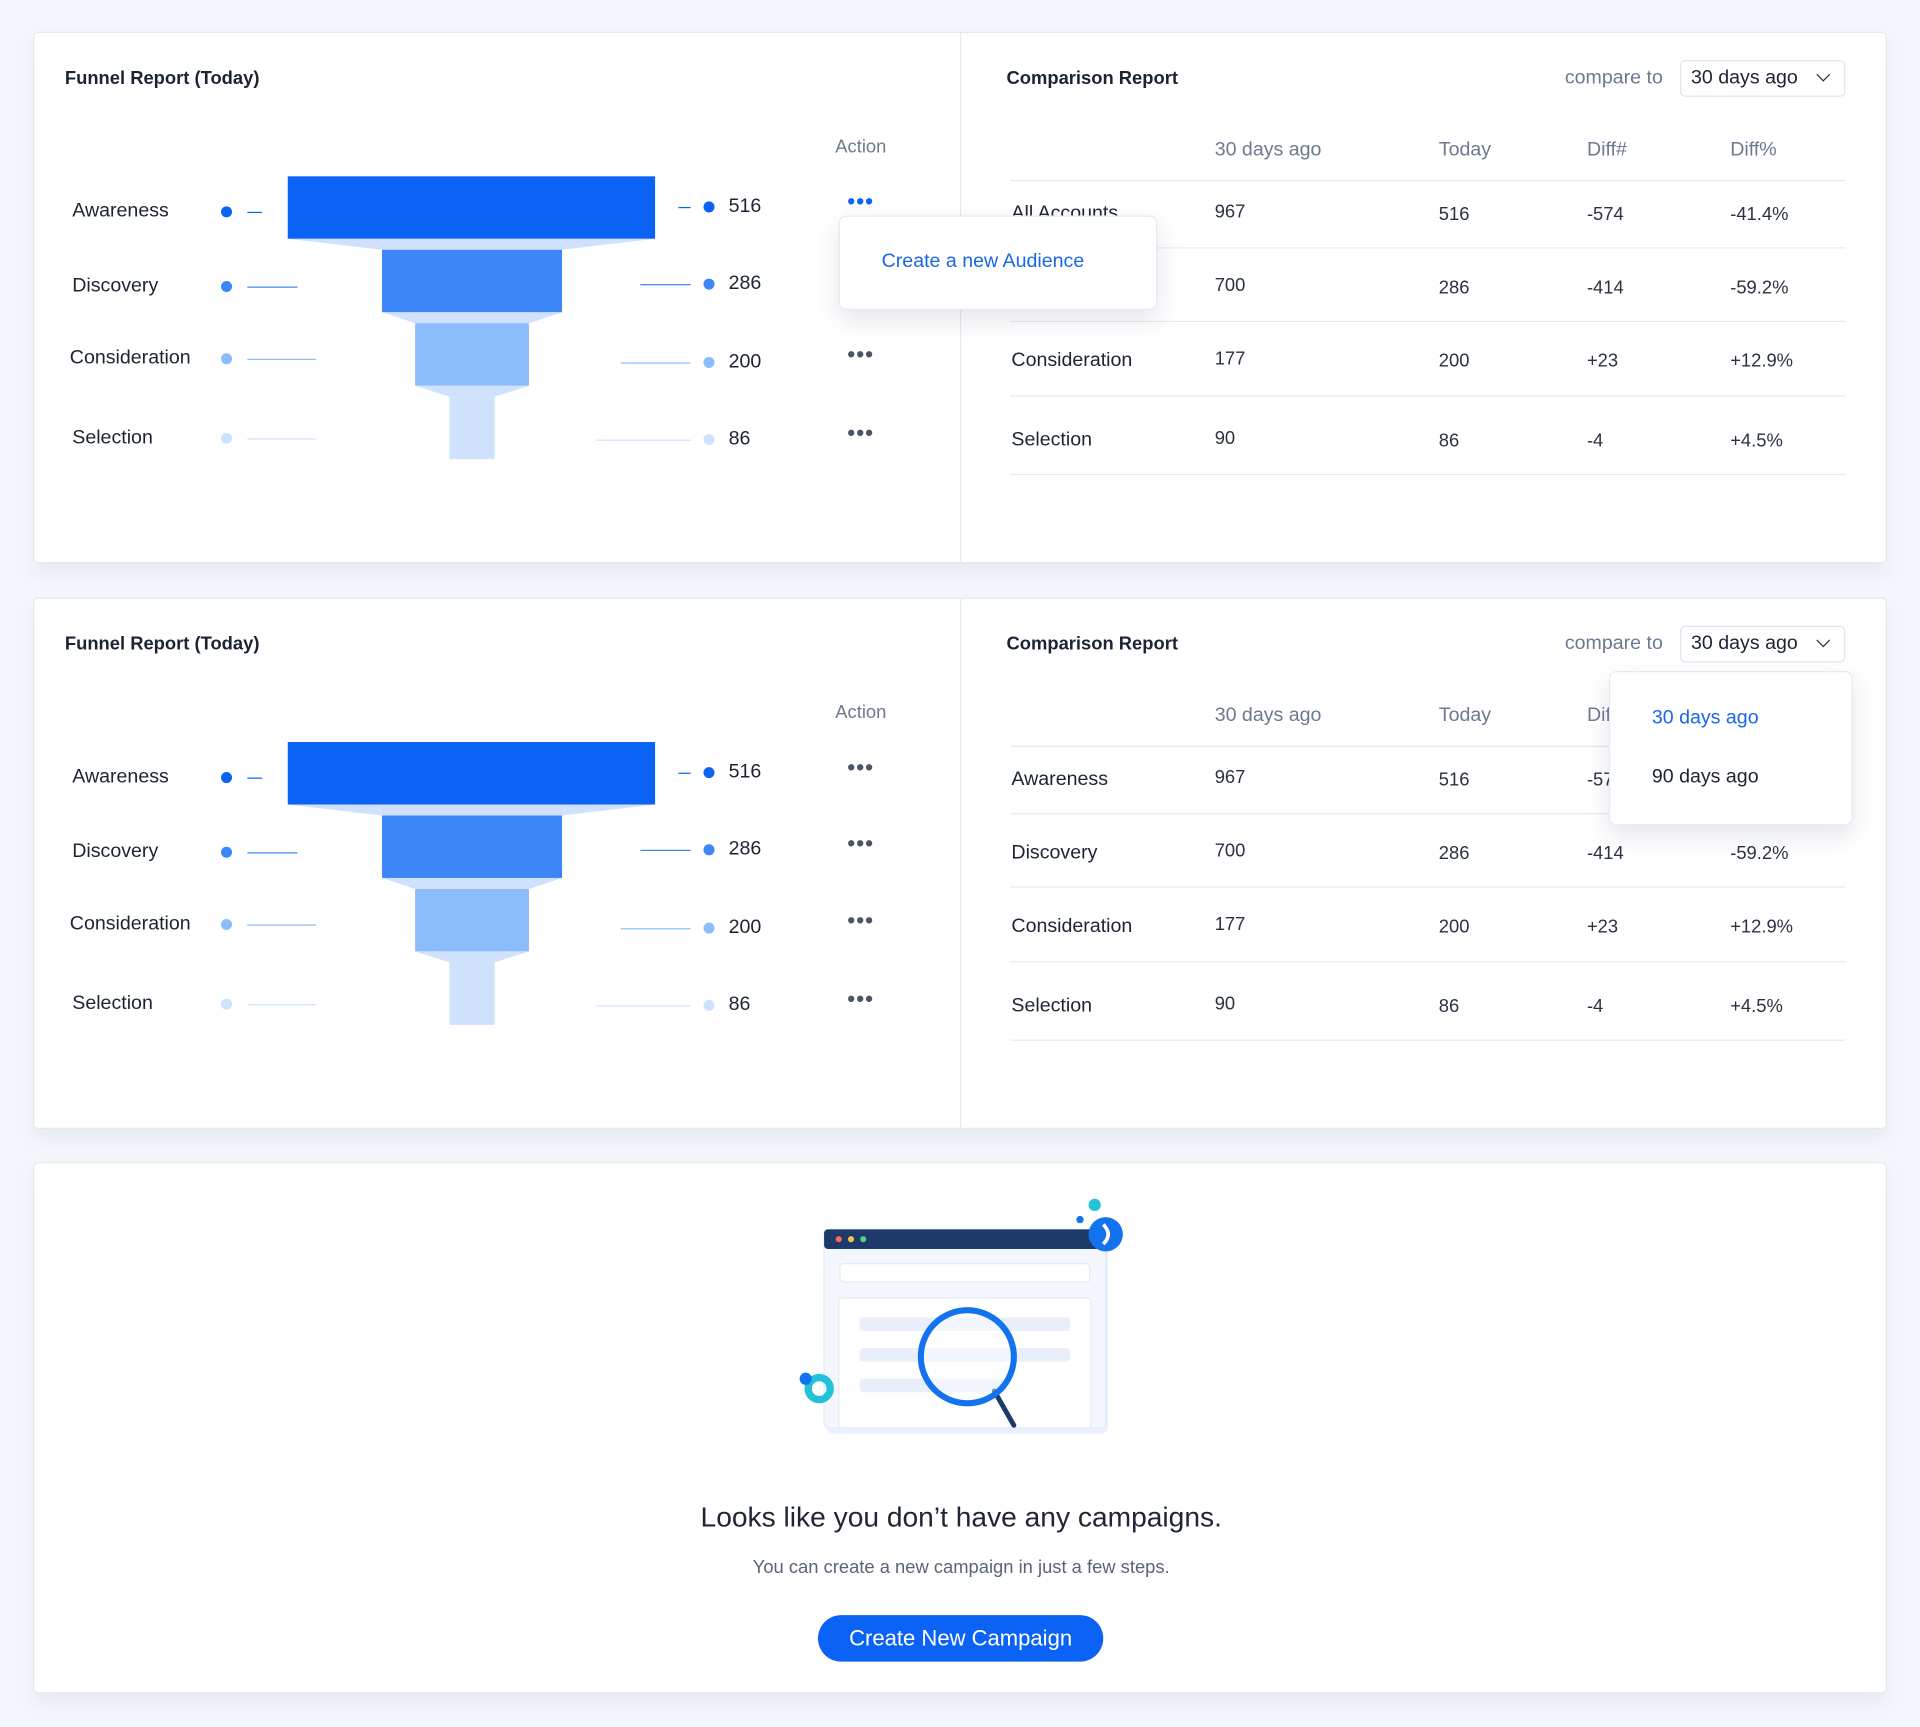  Describe the element at coordinates (1730, 748) in the screenshot. I see `dropdown-popup: 30 days ago 90 days ago` at that location.